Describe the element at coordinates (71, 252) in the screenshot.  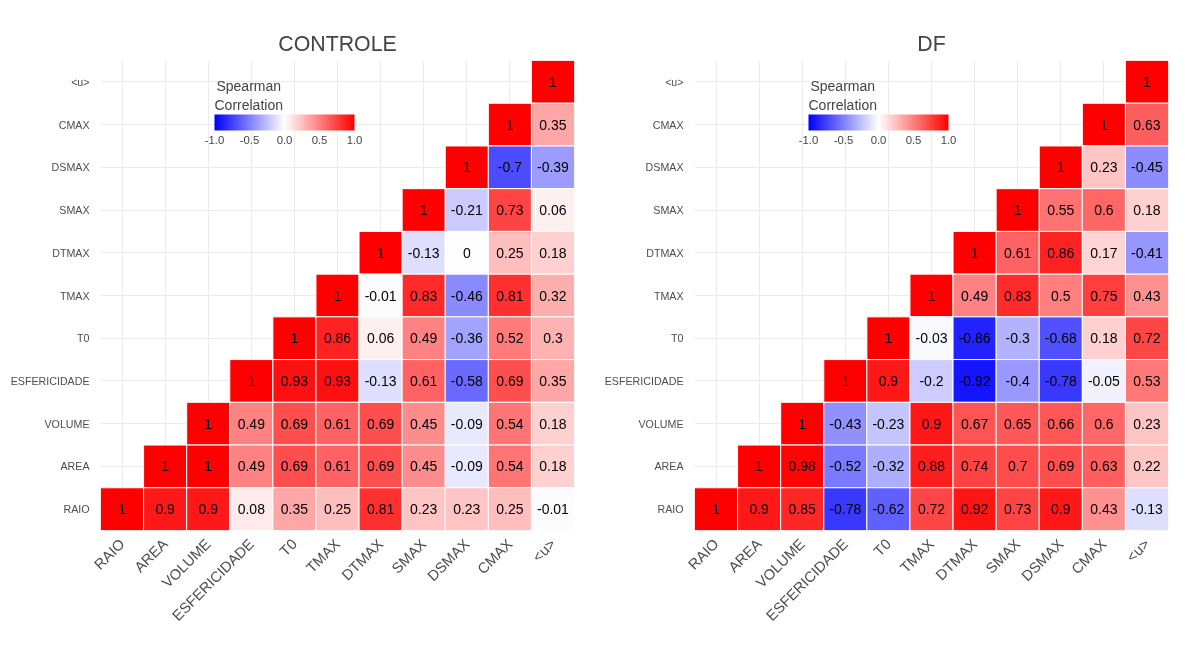
I see `y-tick-label: DTMAX` at that location.